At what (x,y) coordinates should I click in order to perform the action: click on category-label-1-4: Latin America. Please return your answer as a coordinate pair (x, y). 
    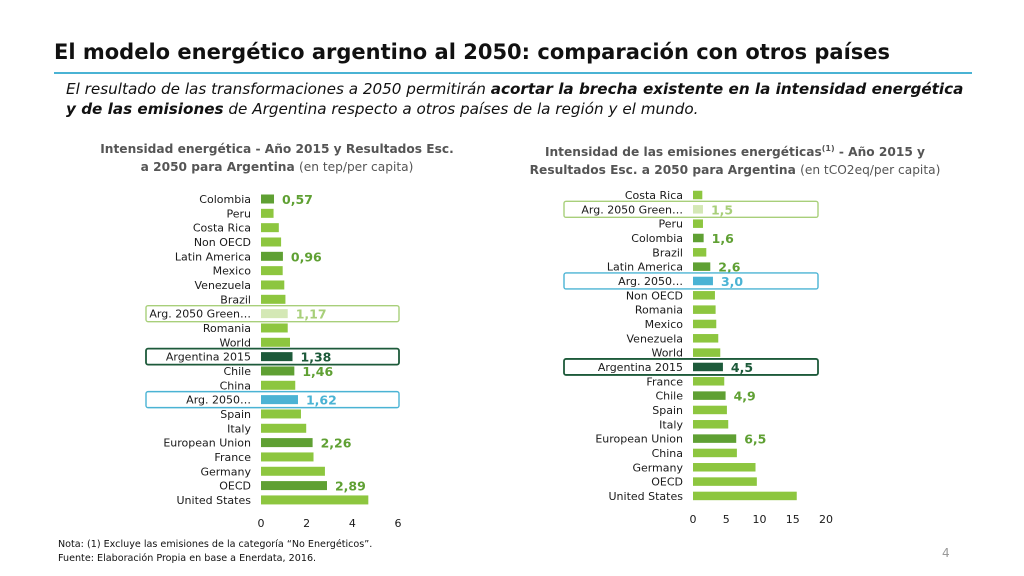
    Looking at the image, I should click on (213, 256).